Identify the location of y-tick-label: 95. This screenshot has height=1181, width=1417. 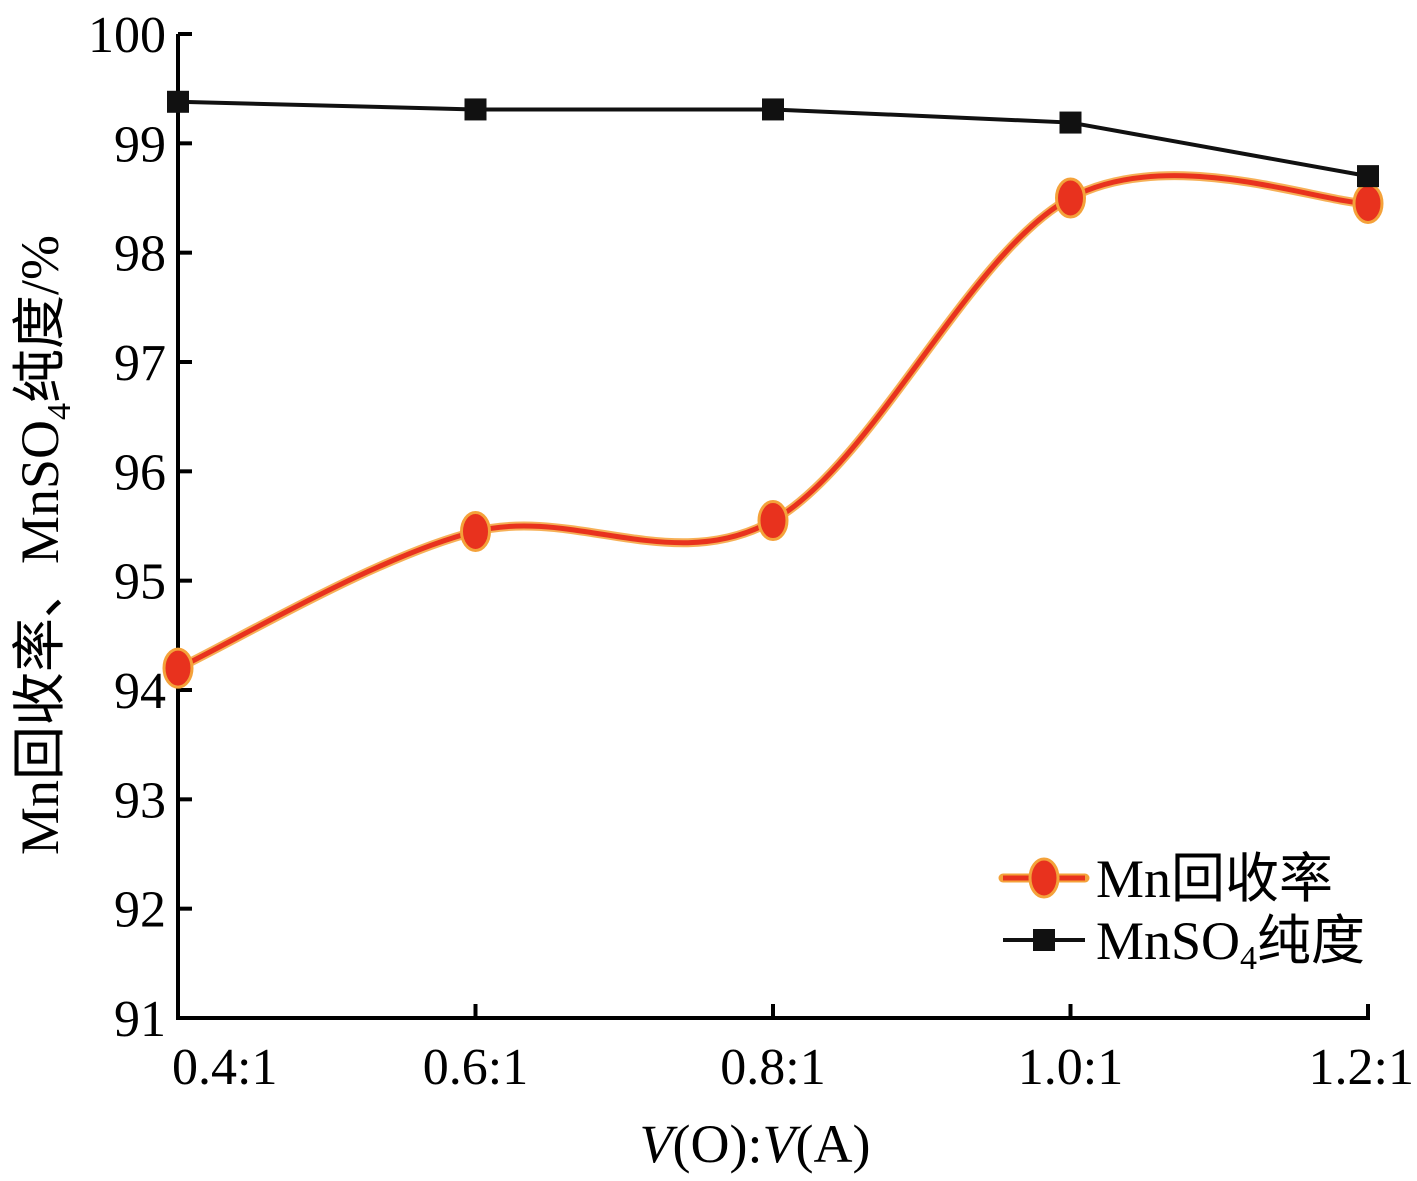
(140, 582).